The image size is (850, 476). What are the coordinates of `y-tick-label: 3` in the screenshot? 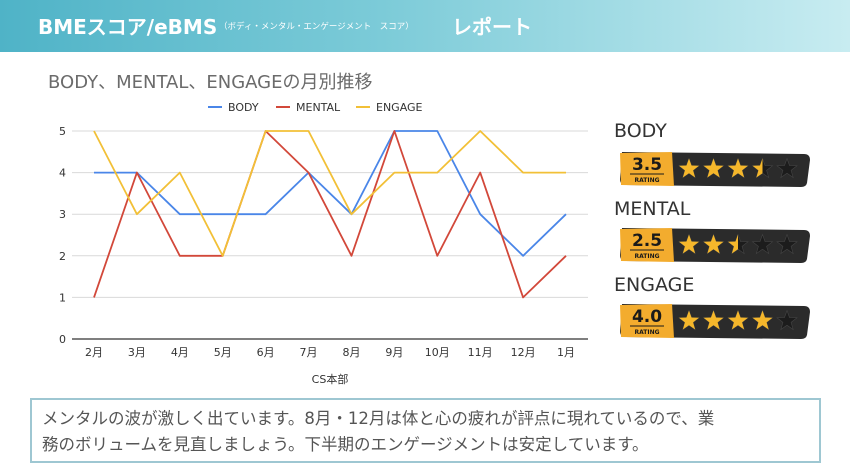 It's located at (62, 214).